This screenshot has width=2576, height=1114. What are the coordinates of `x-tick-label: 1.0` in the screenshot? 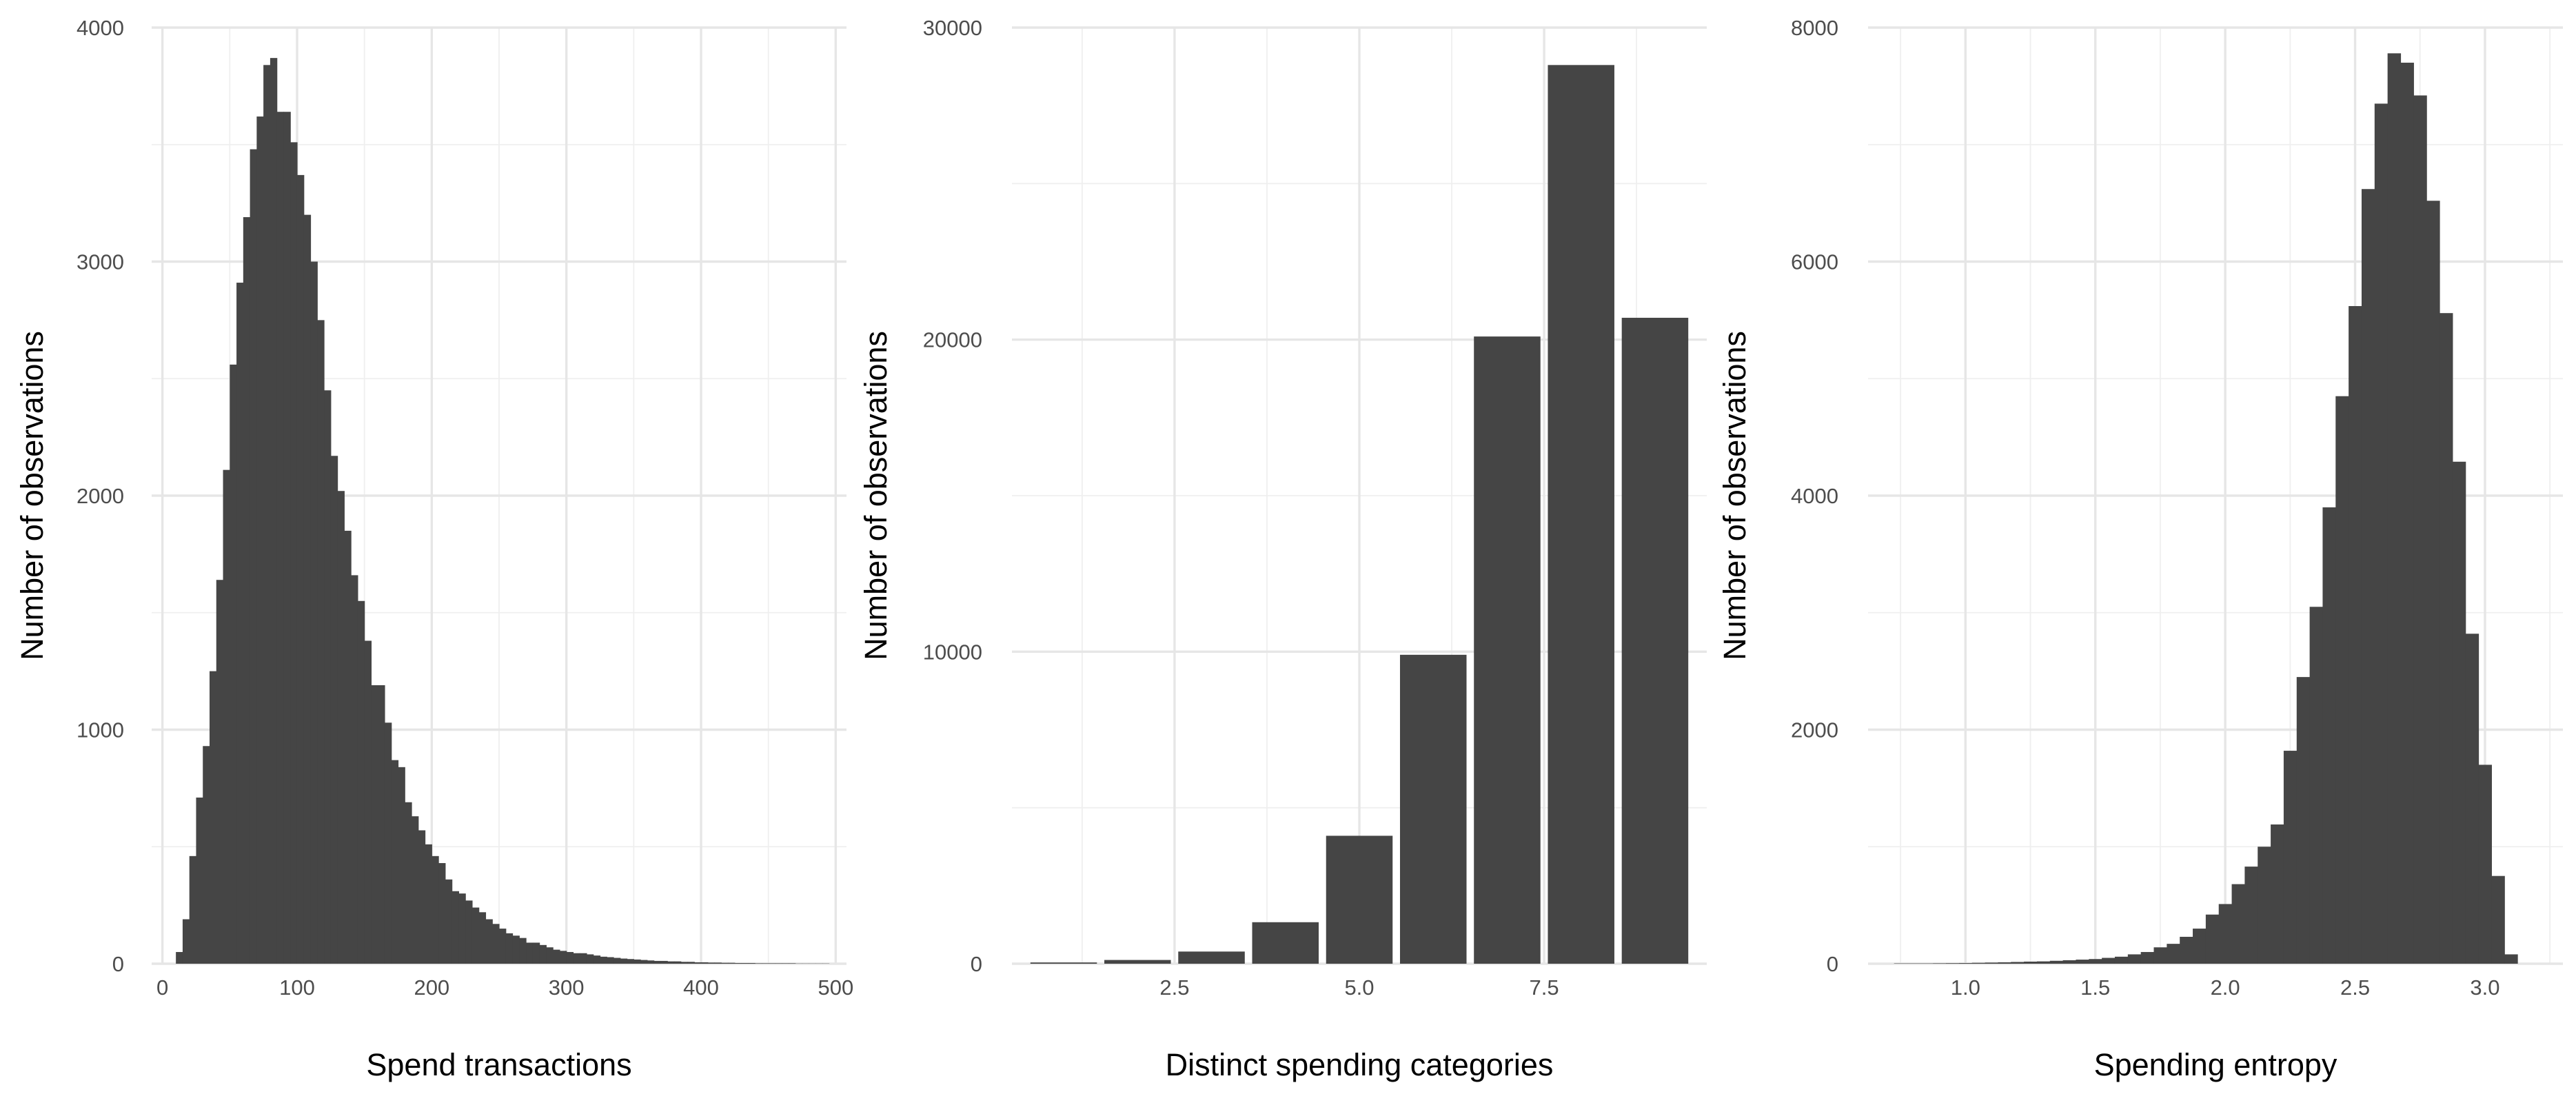 It's located at (1965, 987).